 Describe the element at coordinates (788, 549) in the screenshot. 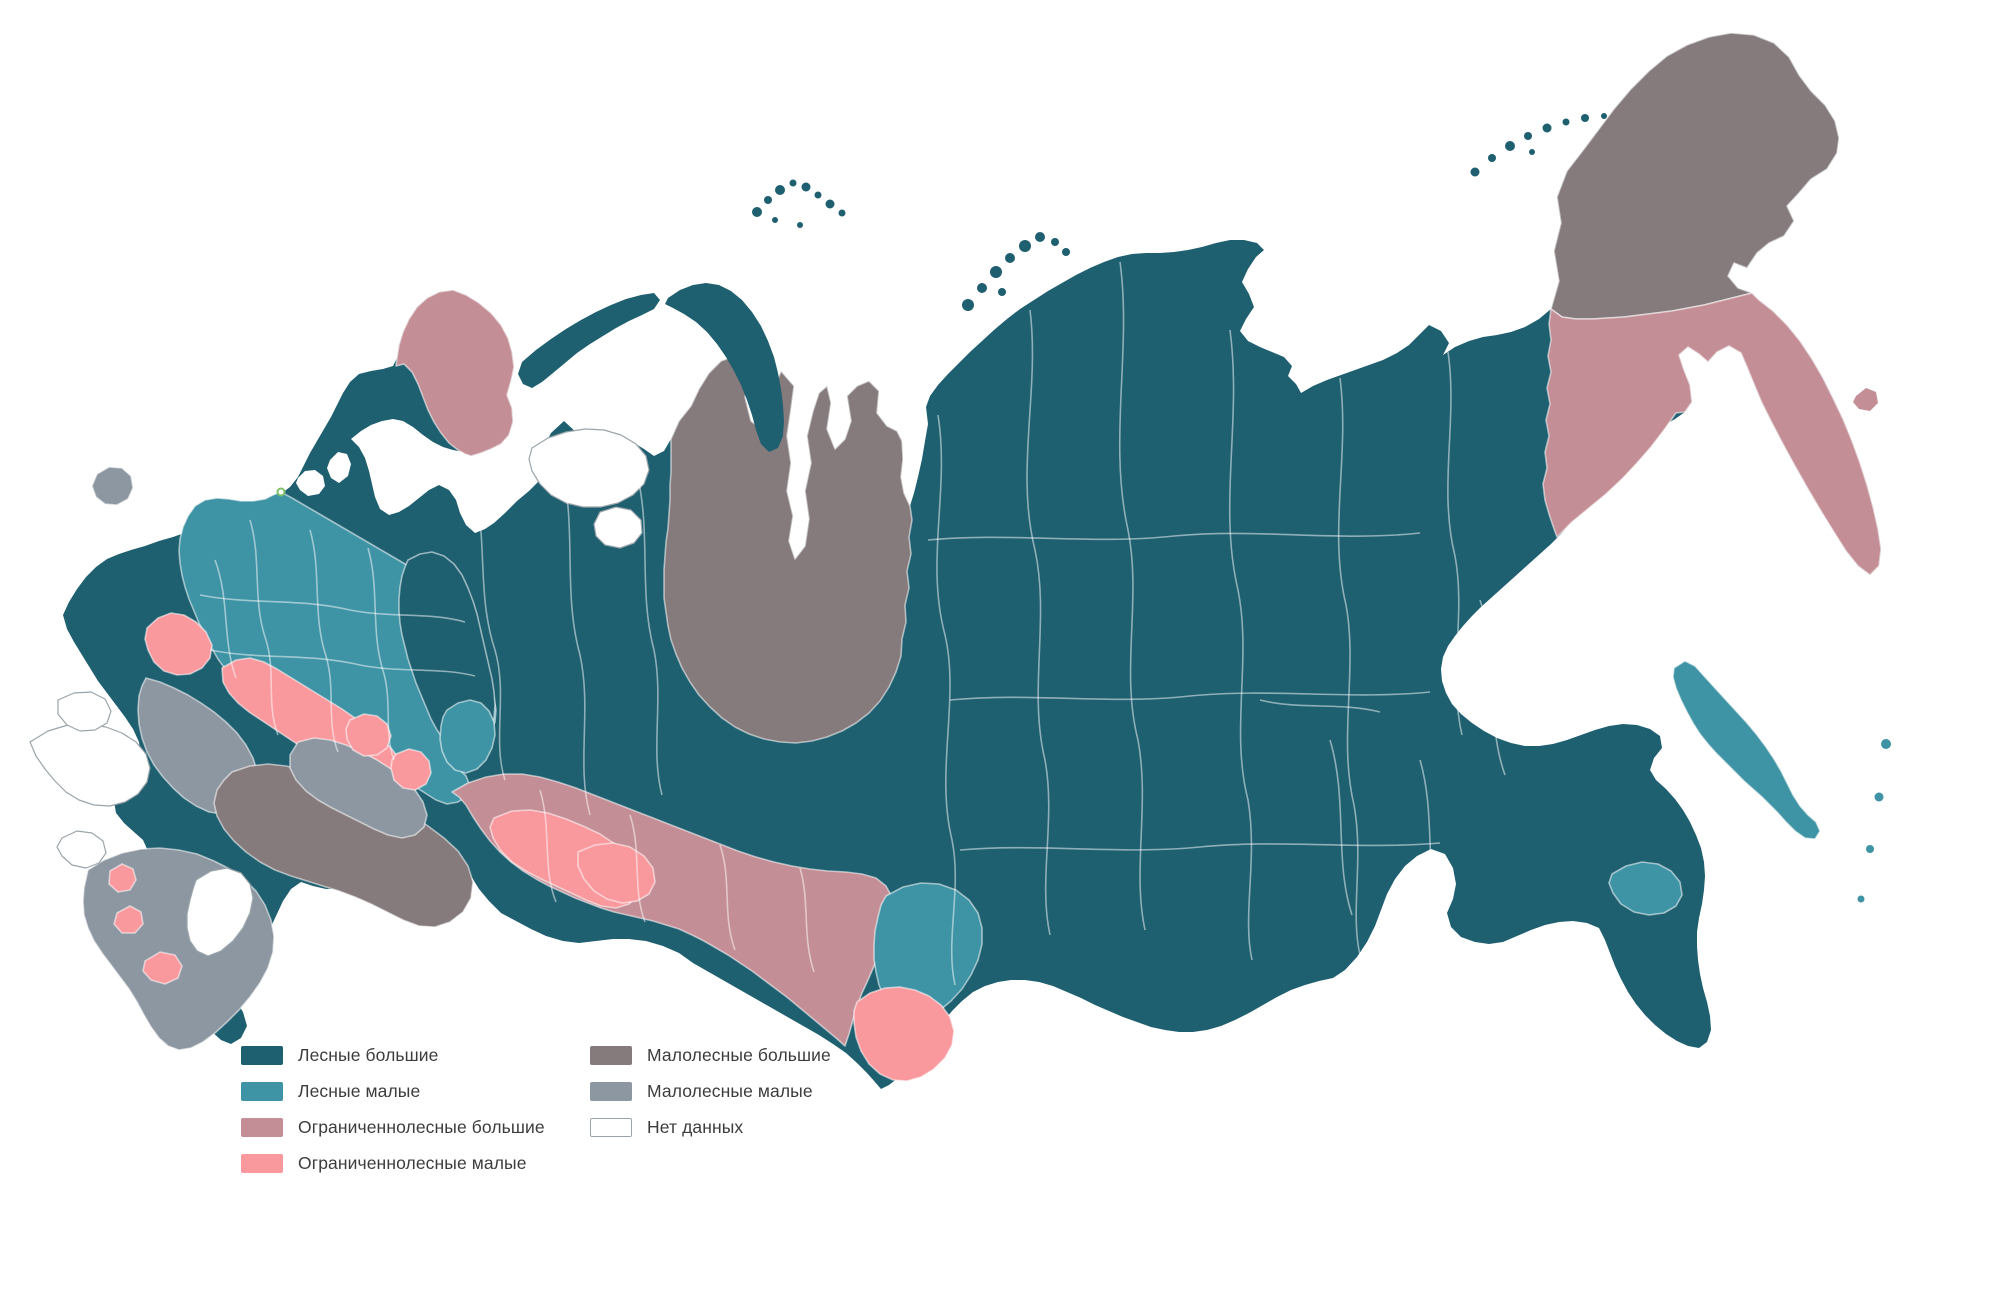

I see `region-yamal` at that location.